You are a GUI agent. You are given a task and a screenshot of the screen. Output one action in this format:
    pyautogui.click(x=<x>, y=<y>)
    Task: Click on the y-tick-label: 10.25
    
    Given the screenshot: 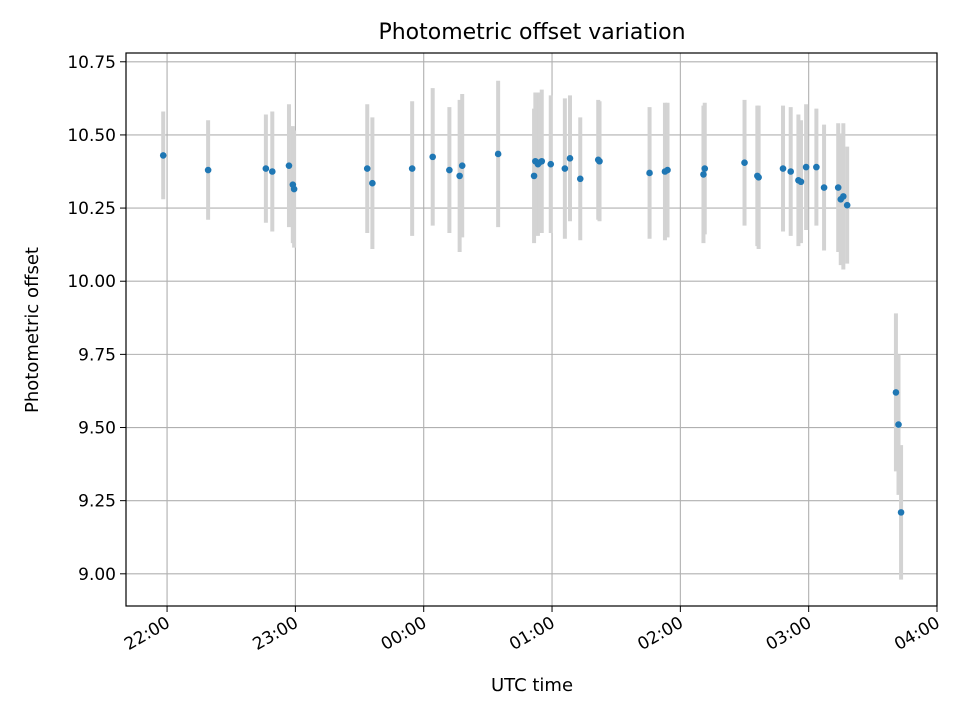 What is the action you would take?
    pyautogui.click(x=91, y=209)
    